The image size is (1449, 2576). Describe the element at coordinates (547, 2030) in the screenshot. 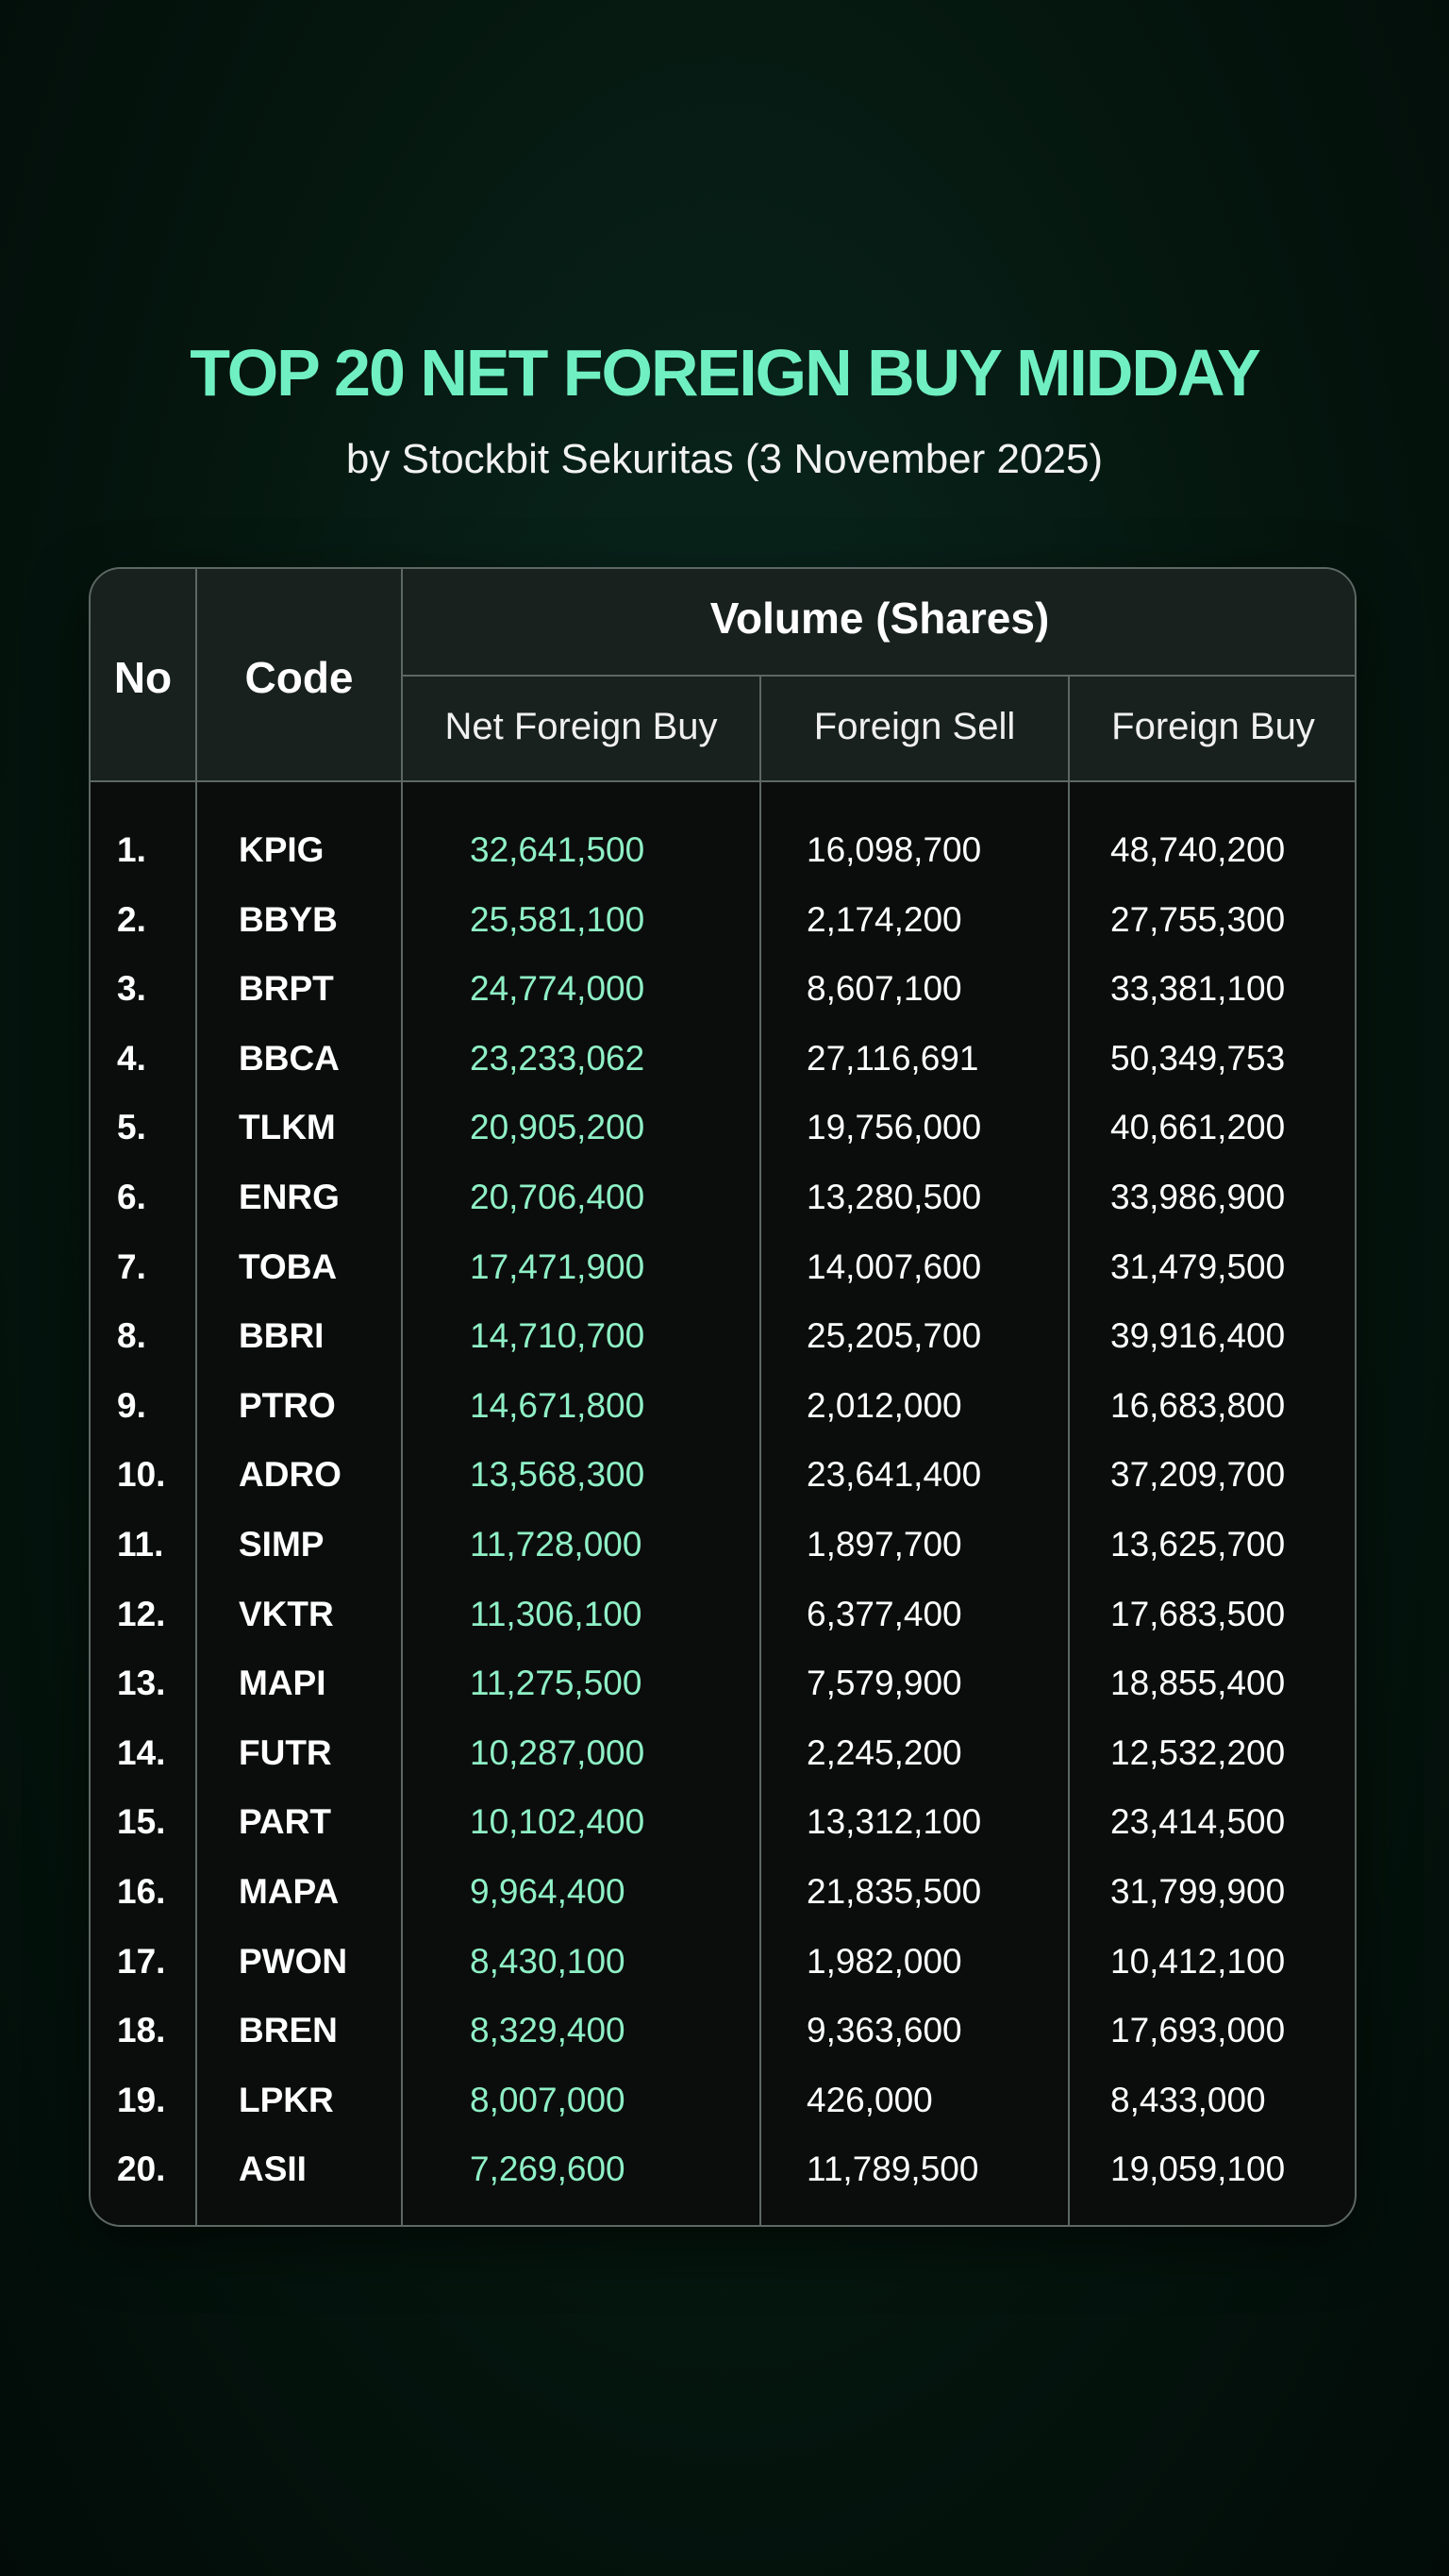

I see `net-foreign-buy: 8,329,400` at that location.